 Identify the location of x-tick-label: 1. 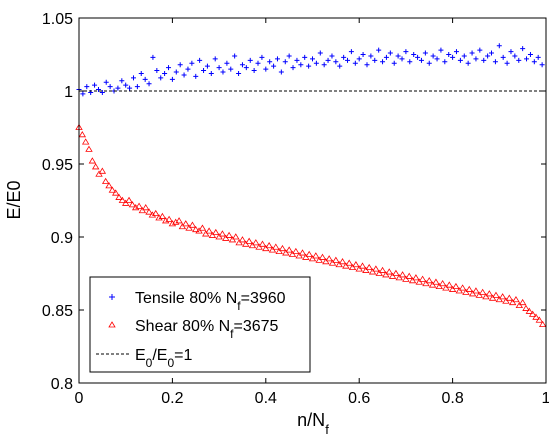
(545, 398).